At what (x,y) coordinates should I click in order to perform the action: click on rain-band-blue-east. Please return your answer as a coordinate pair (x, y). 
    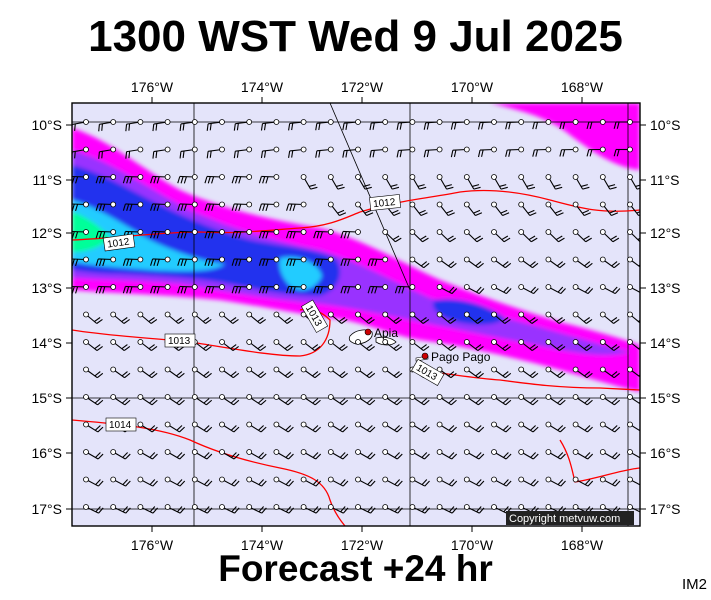
    Looking at the image, I should click on (469, 312).